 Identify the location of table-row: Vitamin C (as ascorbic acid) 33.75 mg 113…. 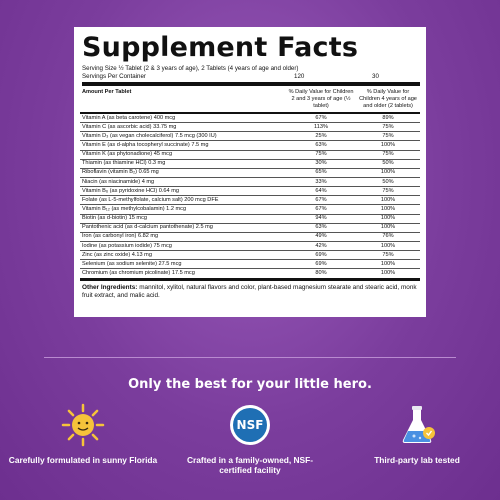
(250, 127).